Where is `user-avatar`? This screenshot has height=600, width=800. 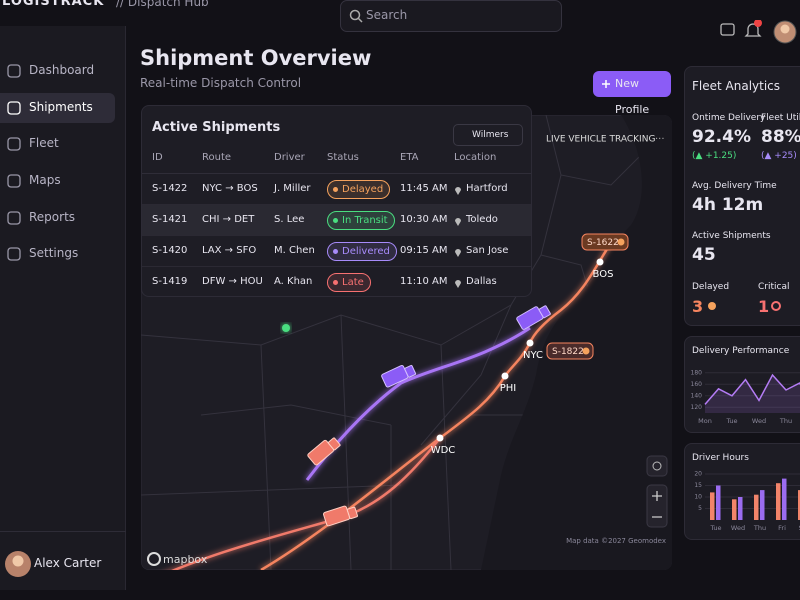
user-avatar is located at coordinates (18, 564).